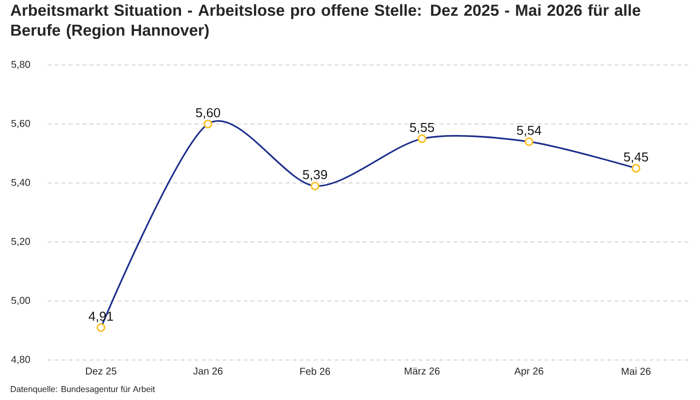 This screenshot has width=700, height=400. I want to click on x-tick-label: Jan 26, so click(208, 371).